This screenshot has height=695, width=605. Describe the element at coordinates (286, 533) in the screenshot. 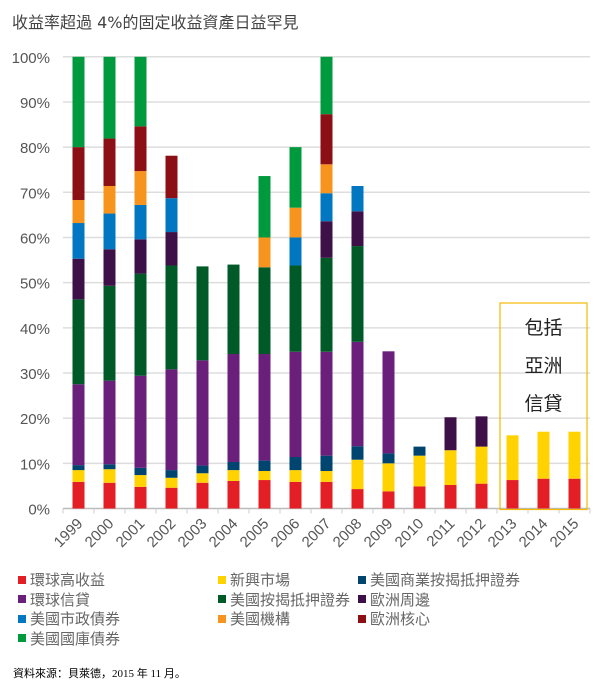

I see `x-tick-label: 2006` at that location.